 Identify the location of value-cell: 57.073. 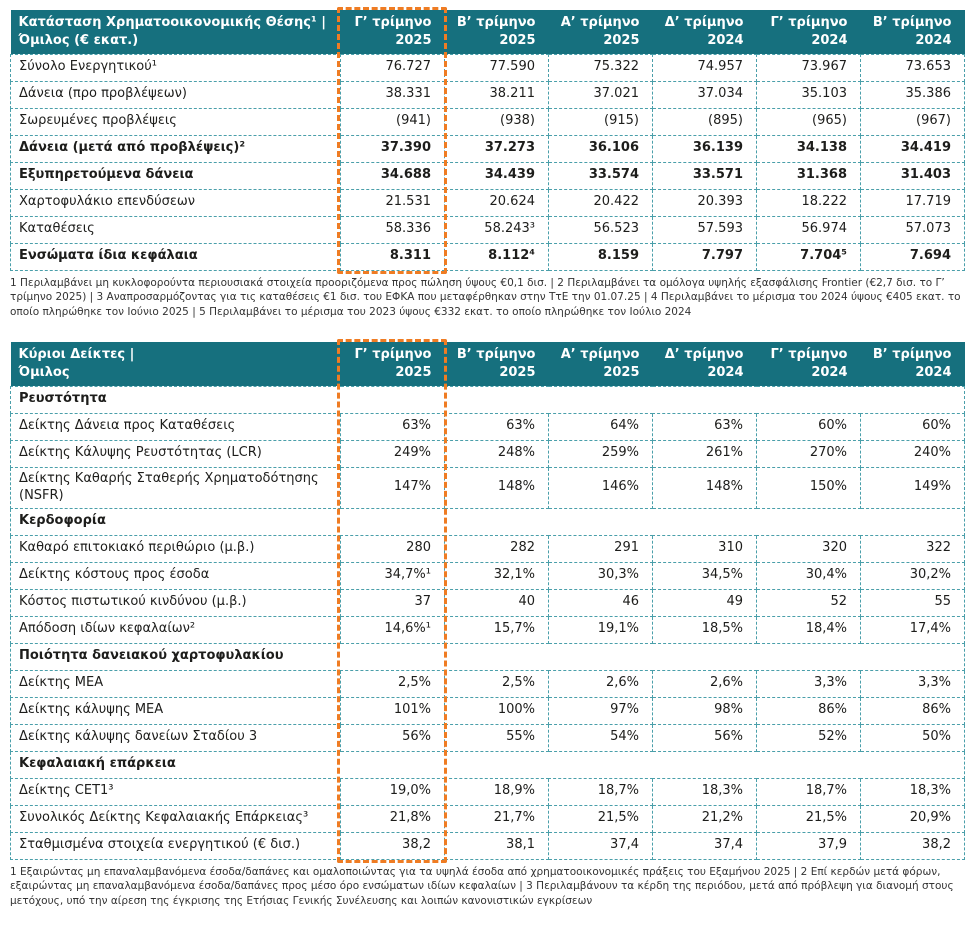
(912, 229).